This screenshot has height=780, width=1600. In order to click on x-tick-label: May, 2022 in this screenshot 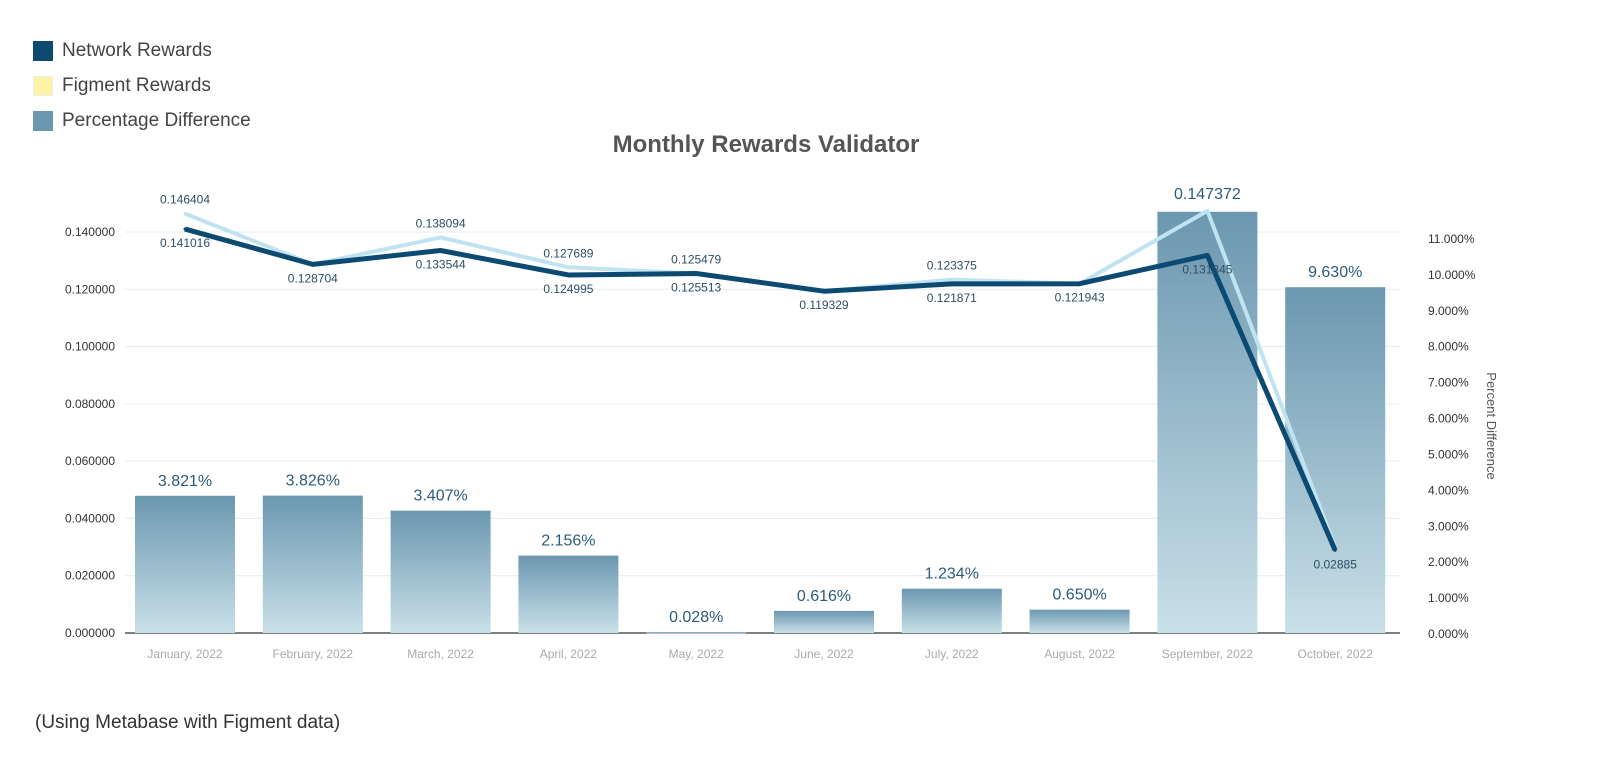, I will do `click(696, 654)`.